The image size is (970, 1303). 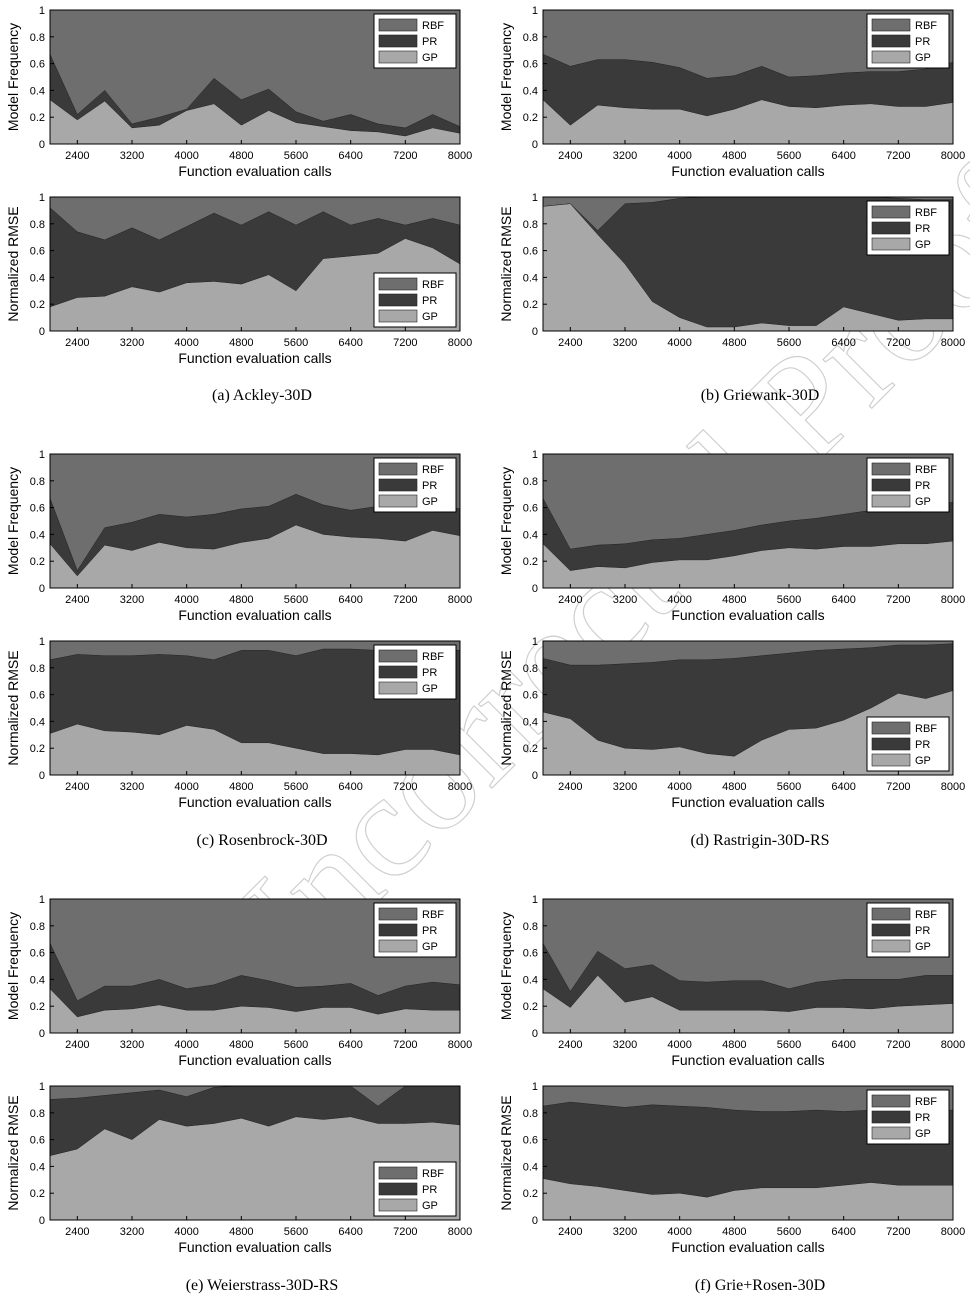 I want to click on area-gp-f-top, so click(x=748, y=1004).